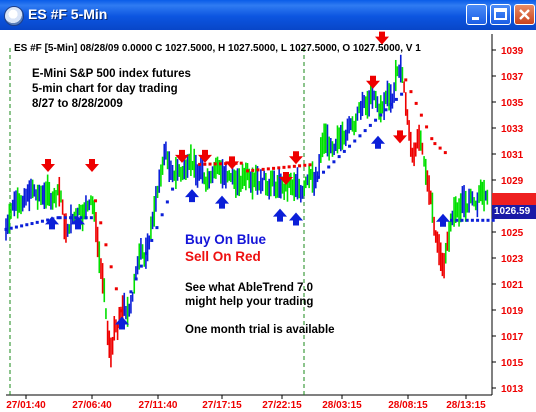  Describe the element at coordinates (223, 256) in the screenshot. I see `sell-on-red-label: Sell On Red` at that location.